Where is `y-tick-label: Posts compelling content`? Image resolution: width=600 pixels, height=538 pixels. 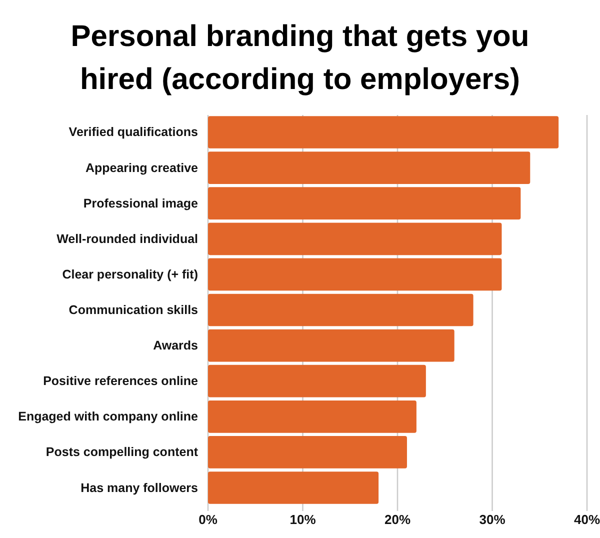
y-tick-label: Posts compelling content is located at coordinates (122, 452).